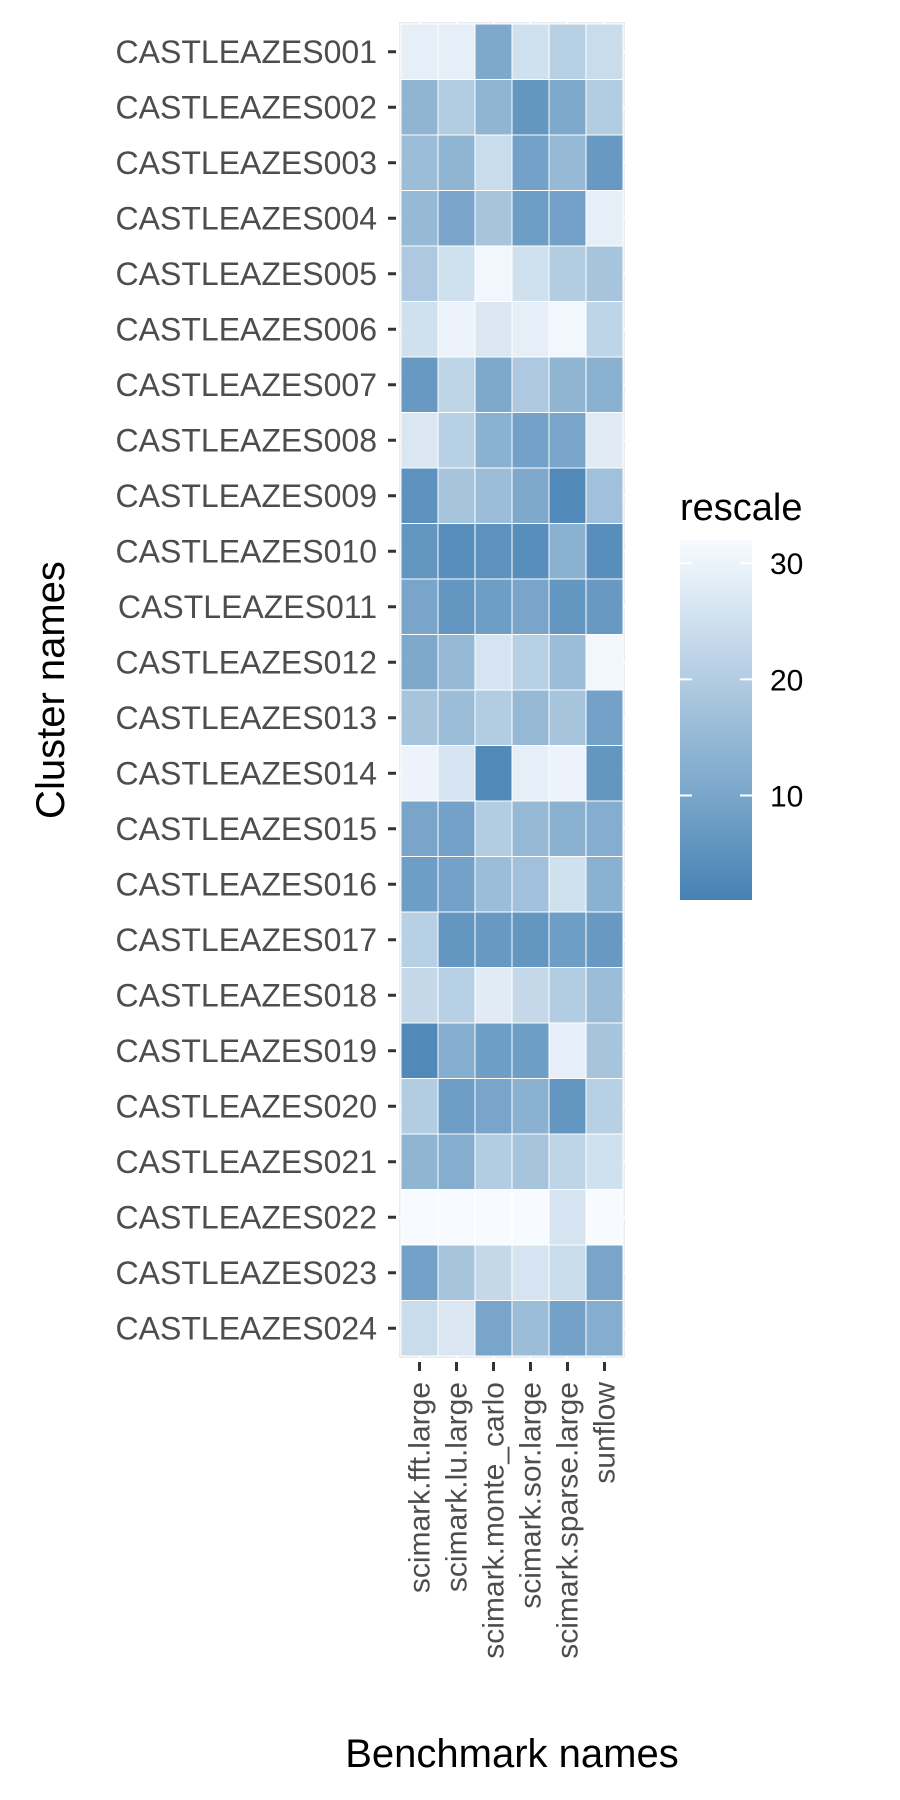  I want to click on y-axis-title: Cluster names, so click(51, 690).